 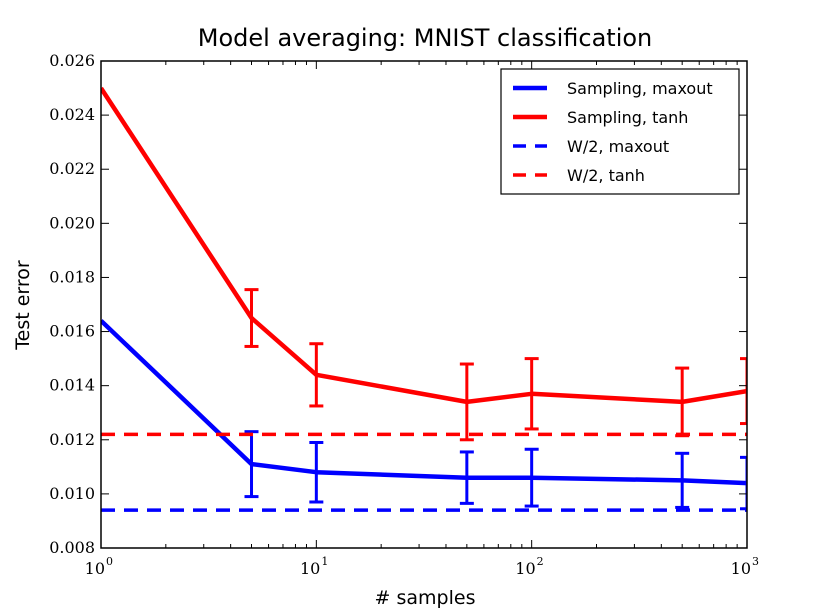 What do you see at coordinates (618, 146) in the screenshot?
I see `svg-text: W/2, maxout` at bounding box center [618, 146].